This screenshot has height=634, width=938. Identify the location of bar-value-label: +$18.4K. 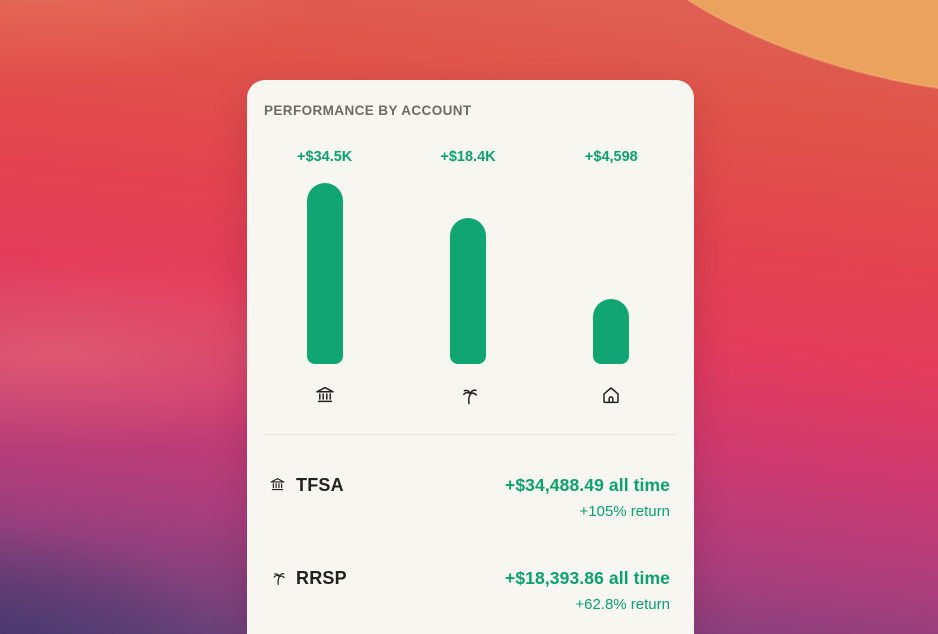
(468, 157).